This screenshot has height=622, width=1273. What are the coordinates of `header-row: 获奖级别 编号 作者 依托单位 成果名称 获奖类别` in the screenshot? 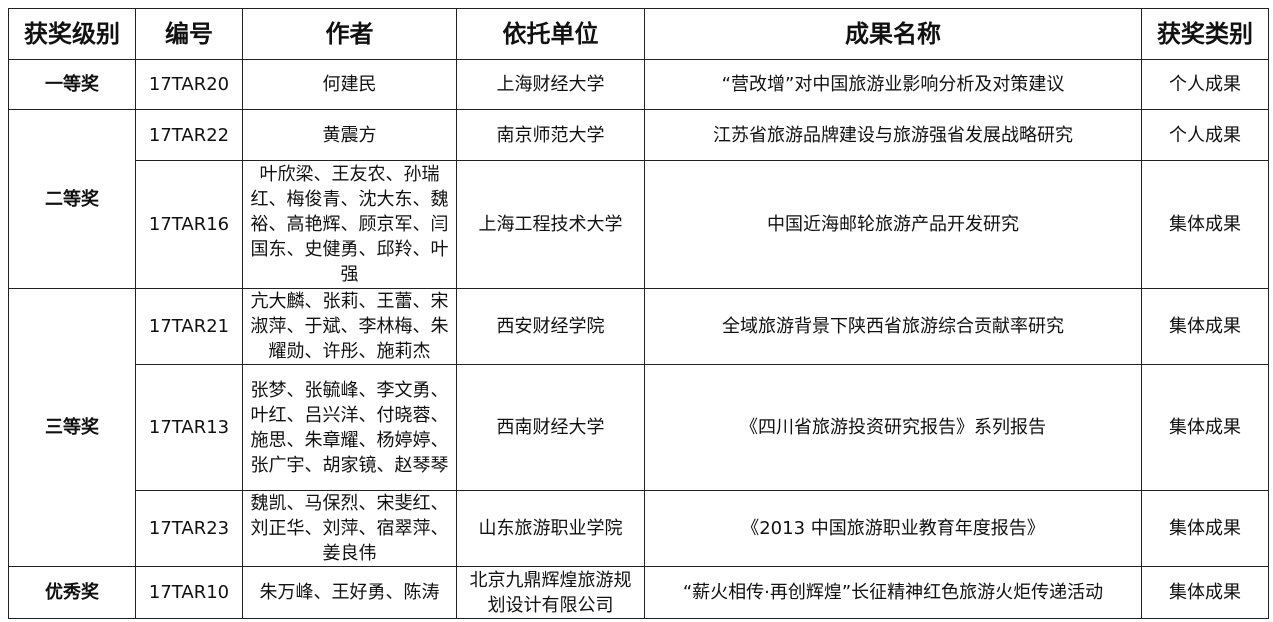 It's located at (638, 34).